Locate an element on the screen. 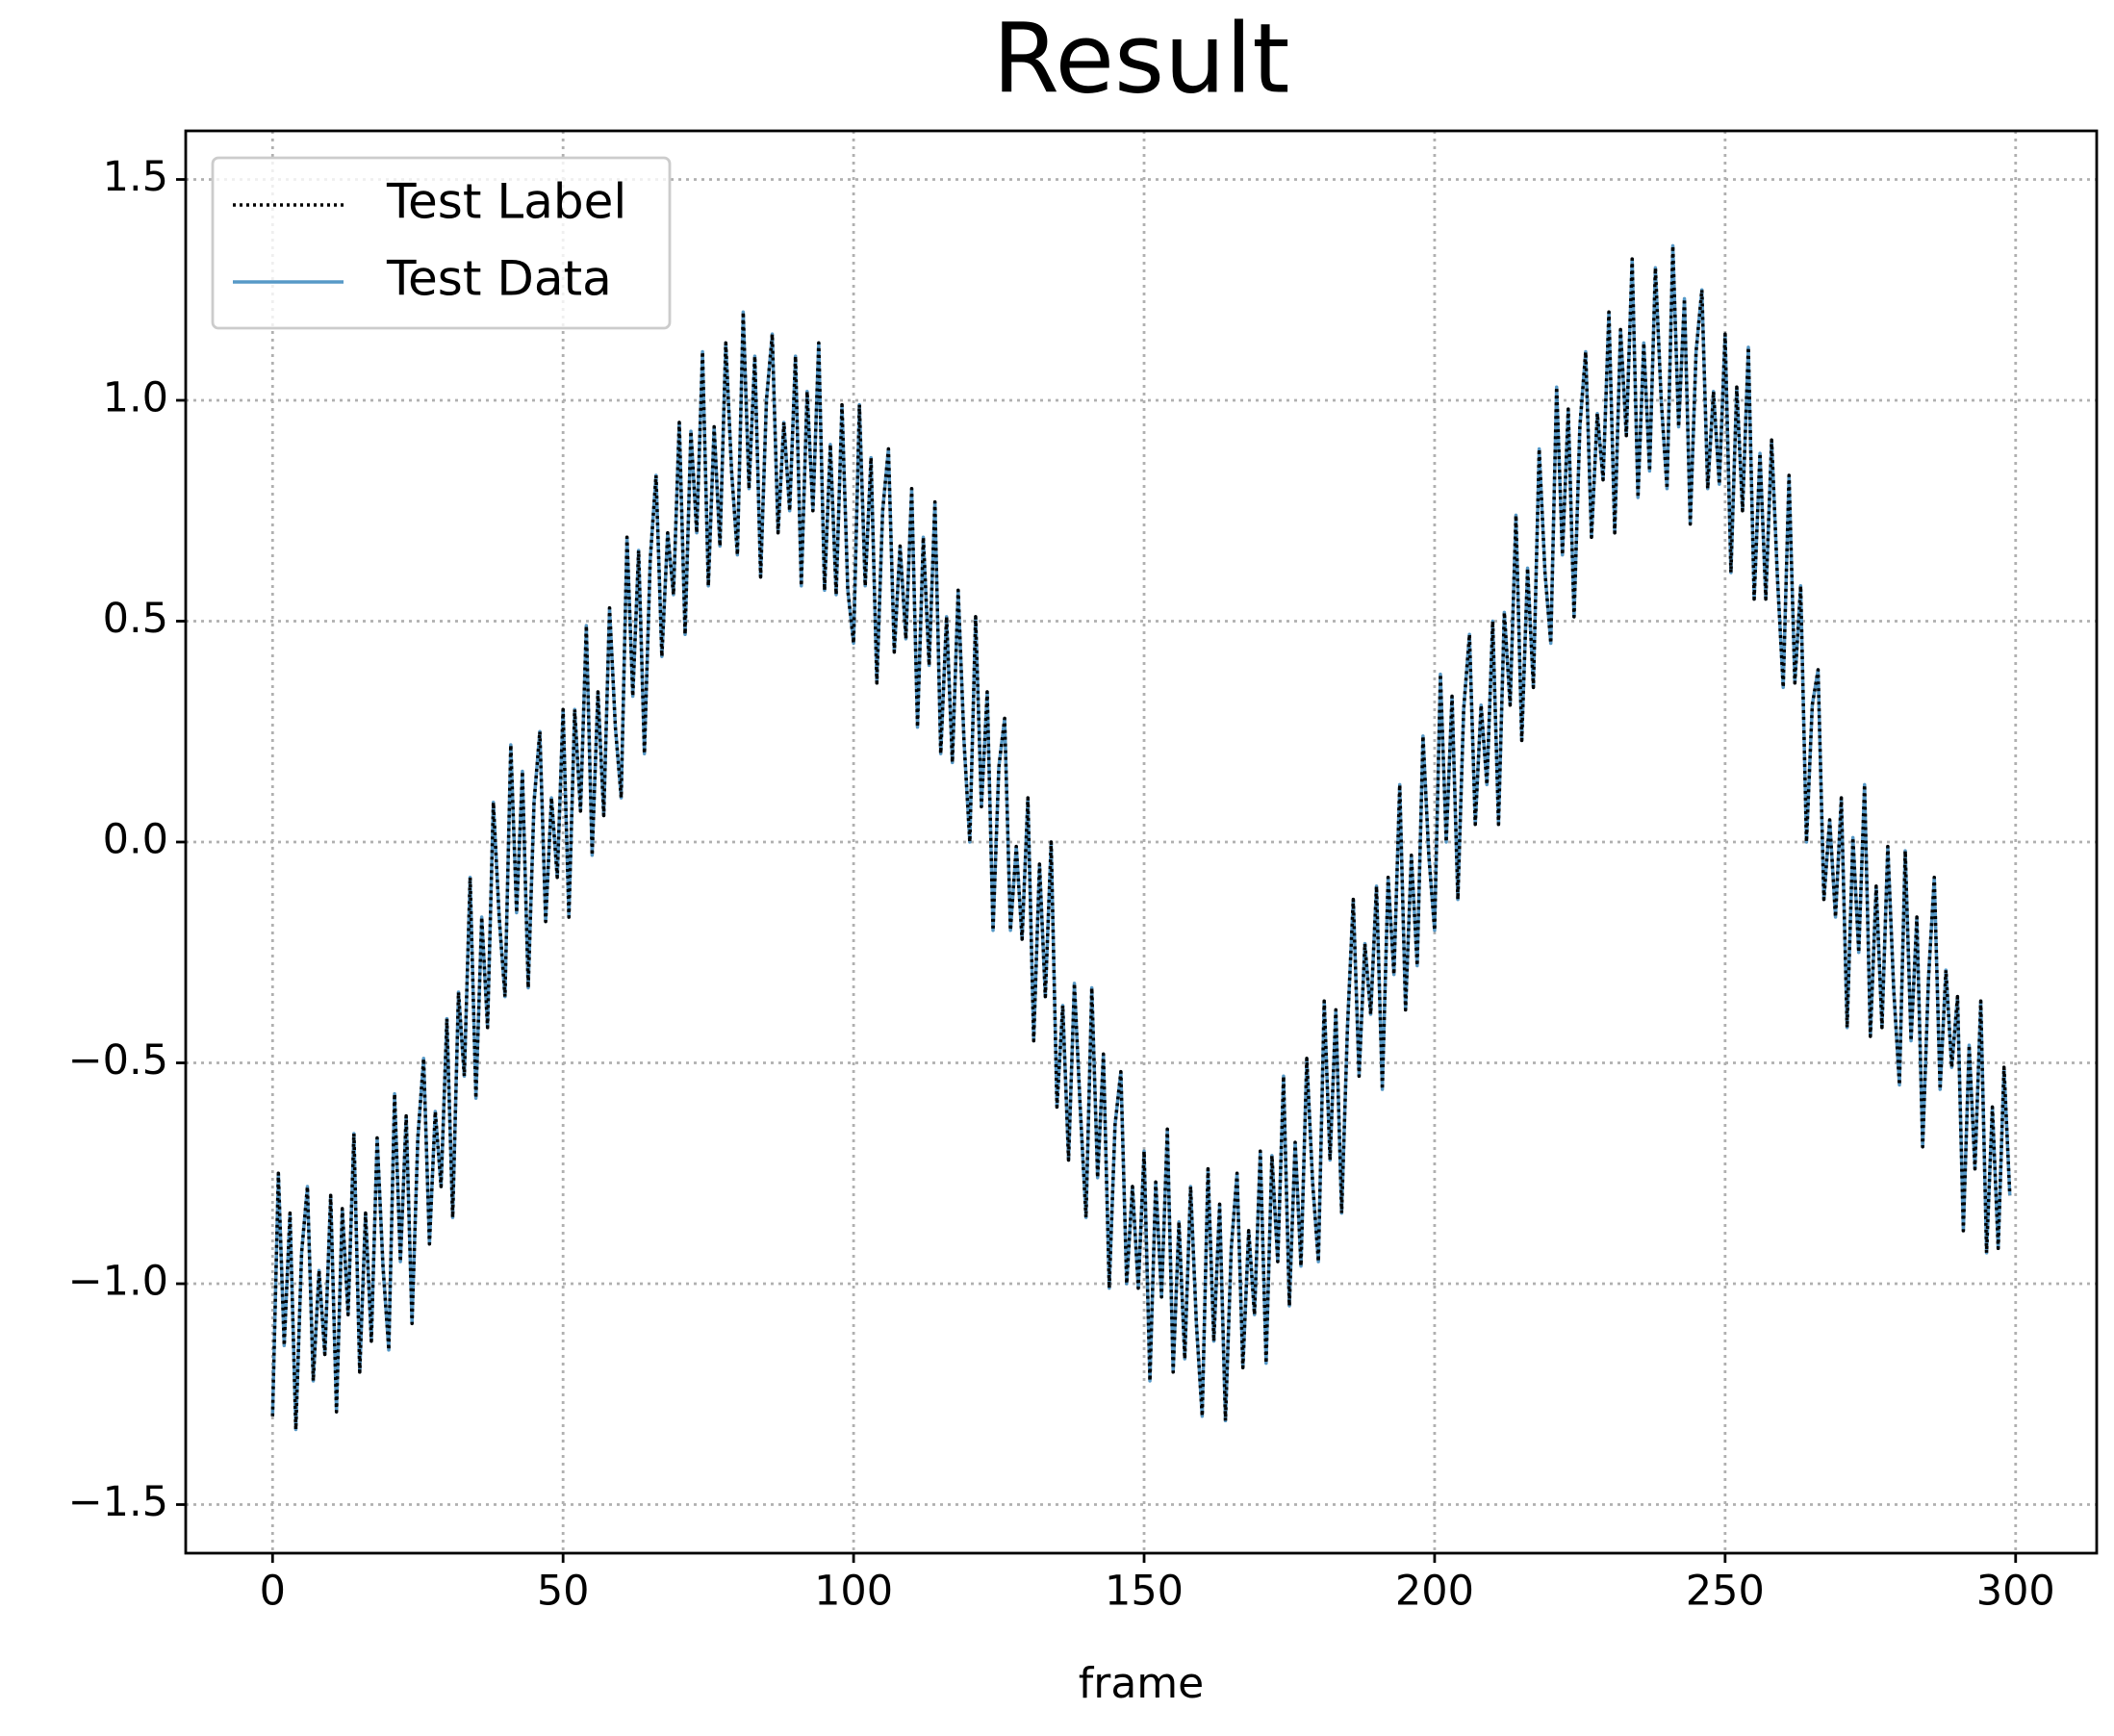 This screenshot has width=2114, height=1736. x-tick-label: 150 is located at coordinates (1144, 1592).